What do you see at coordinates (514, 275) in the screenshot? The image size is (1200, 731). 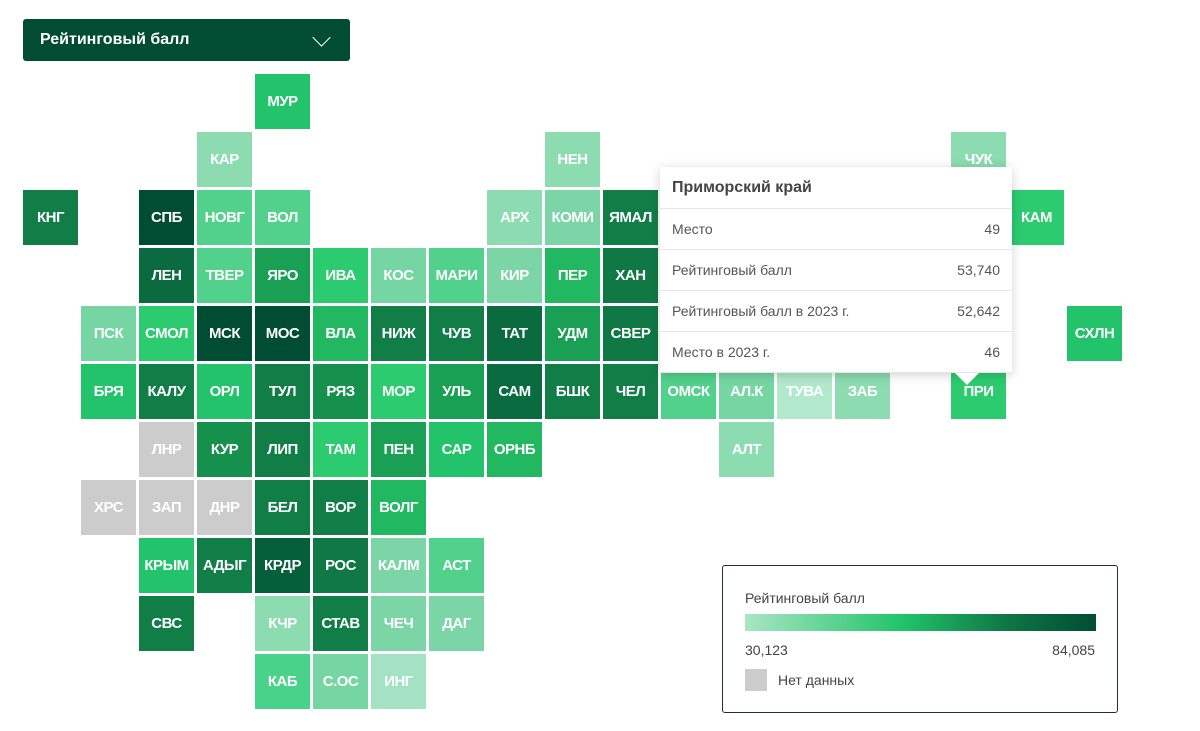 I see `region-tile: КИР` at bounding box center [514, 275].